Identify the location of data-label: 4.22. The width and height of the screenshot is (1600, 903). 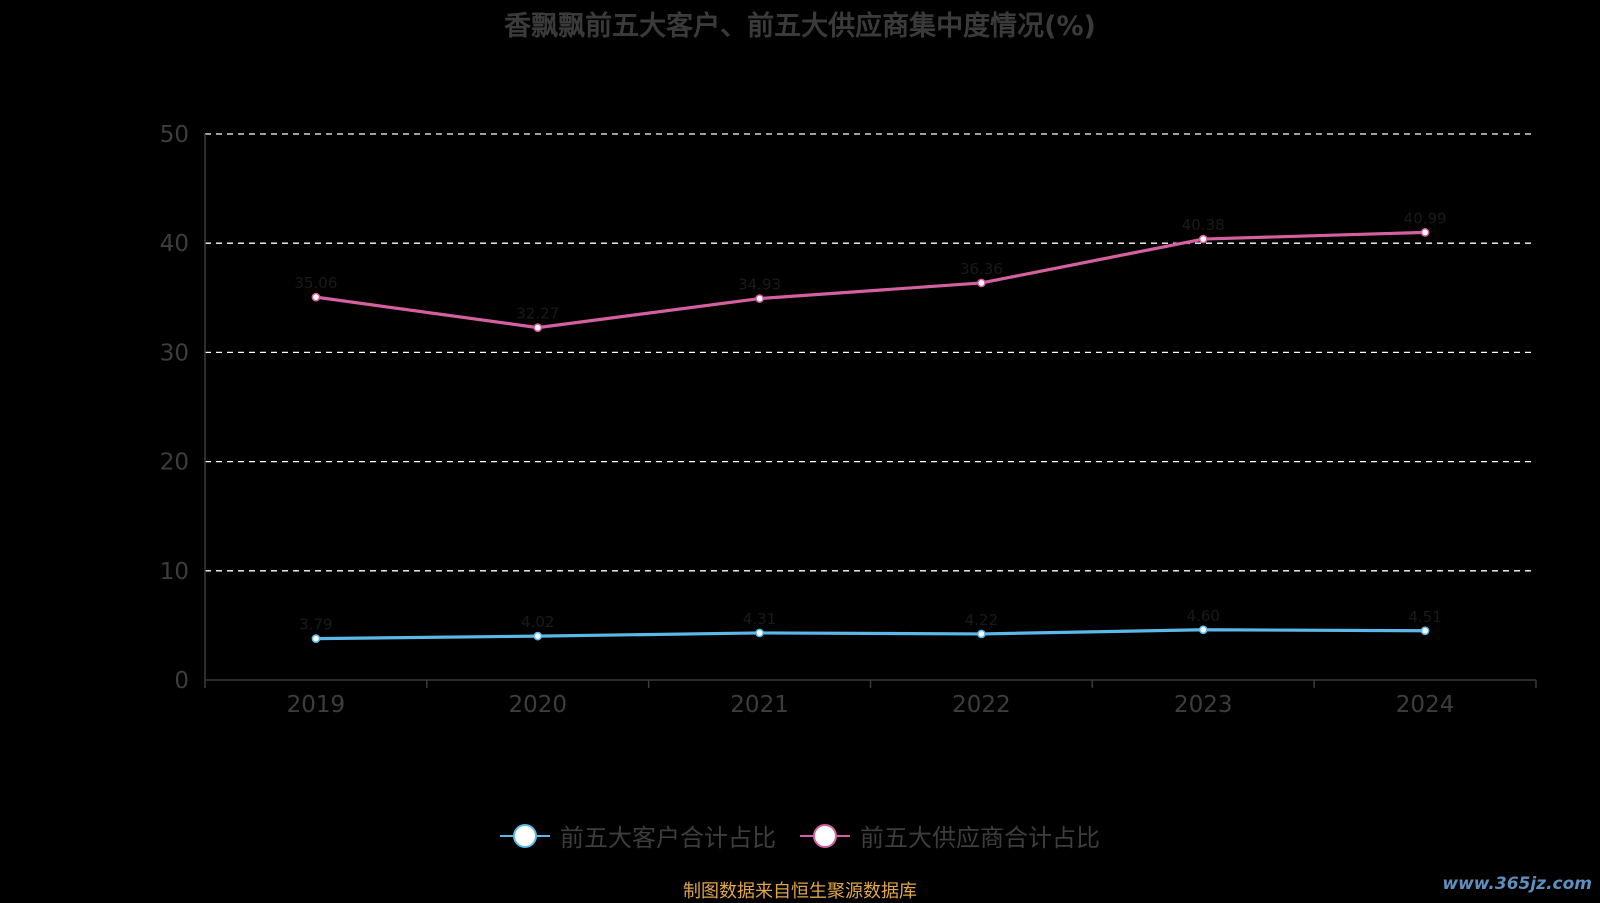
(981, 620).